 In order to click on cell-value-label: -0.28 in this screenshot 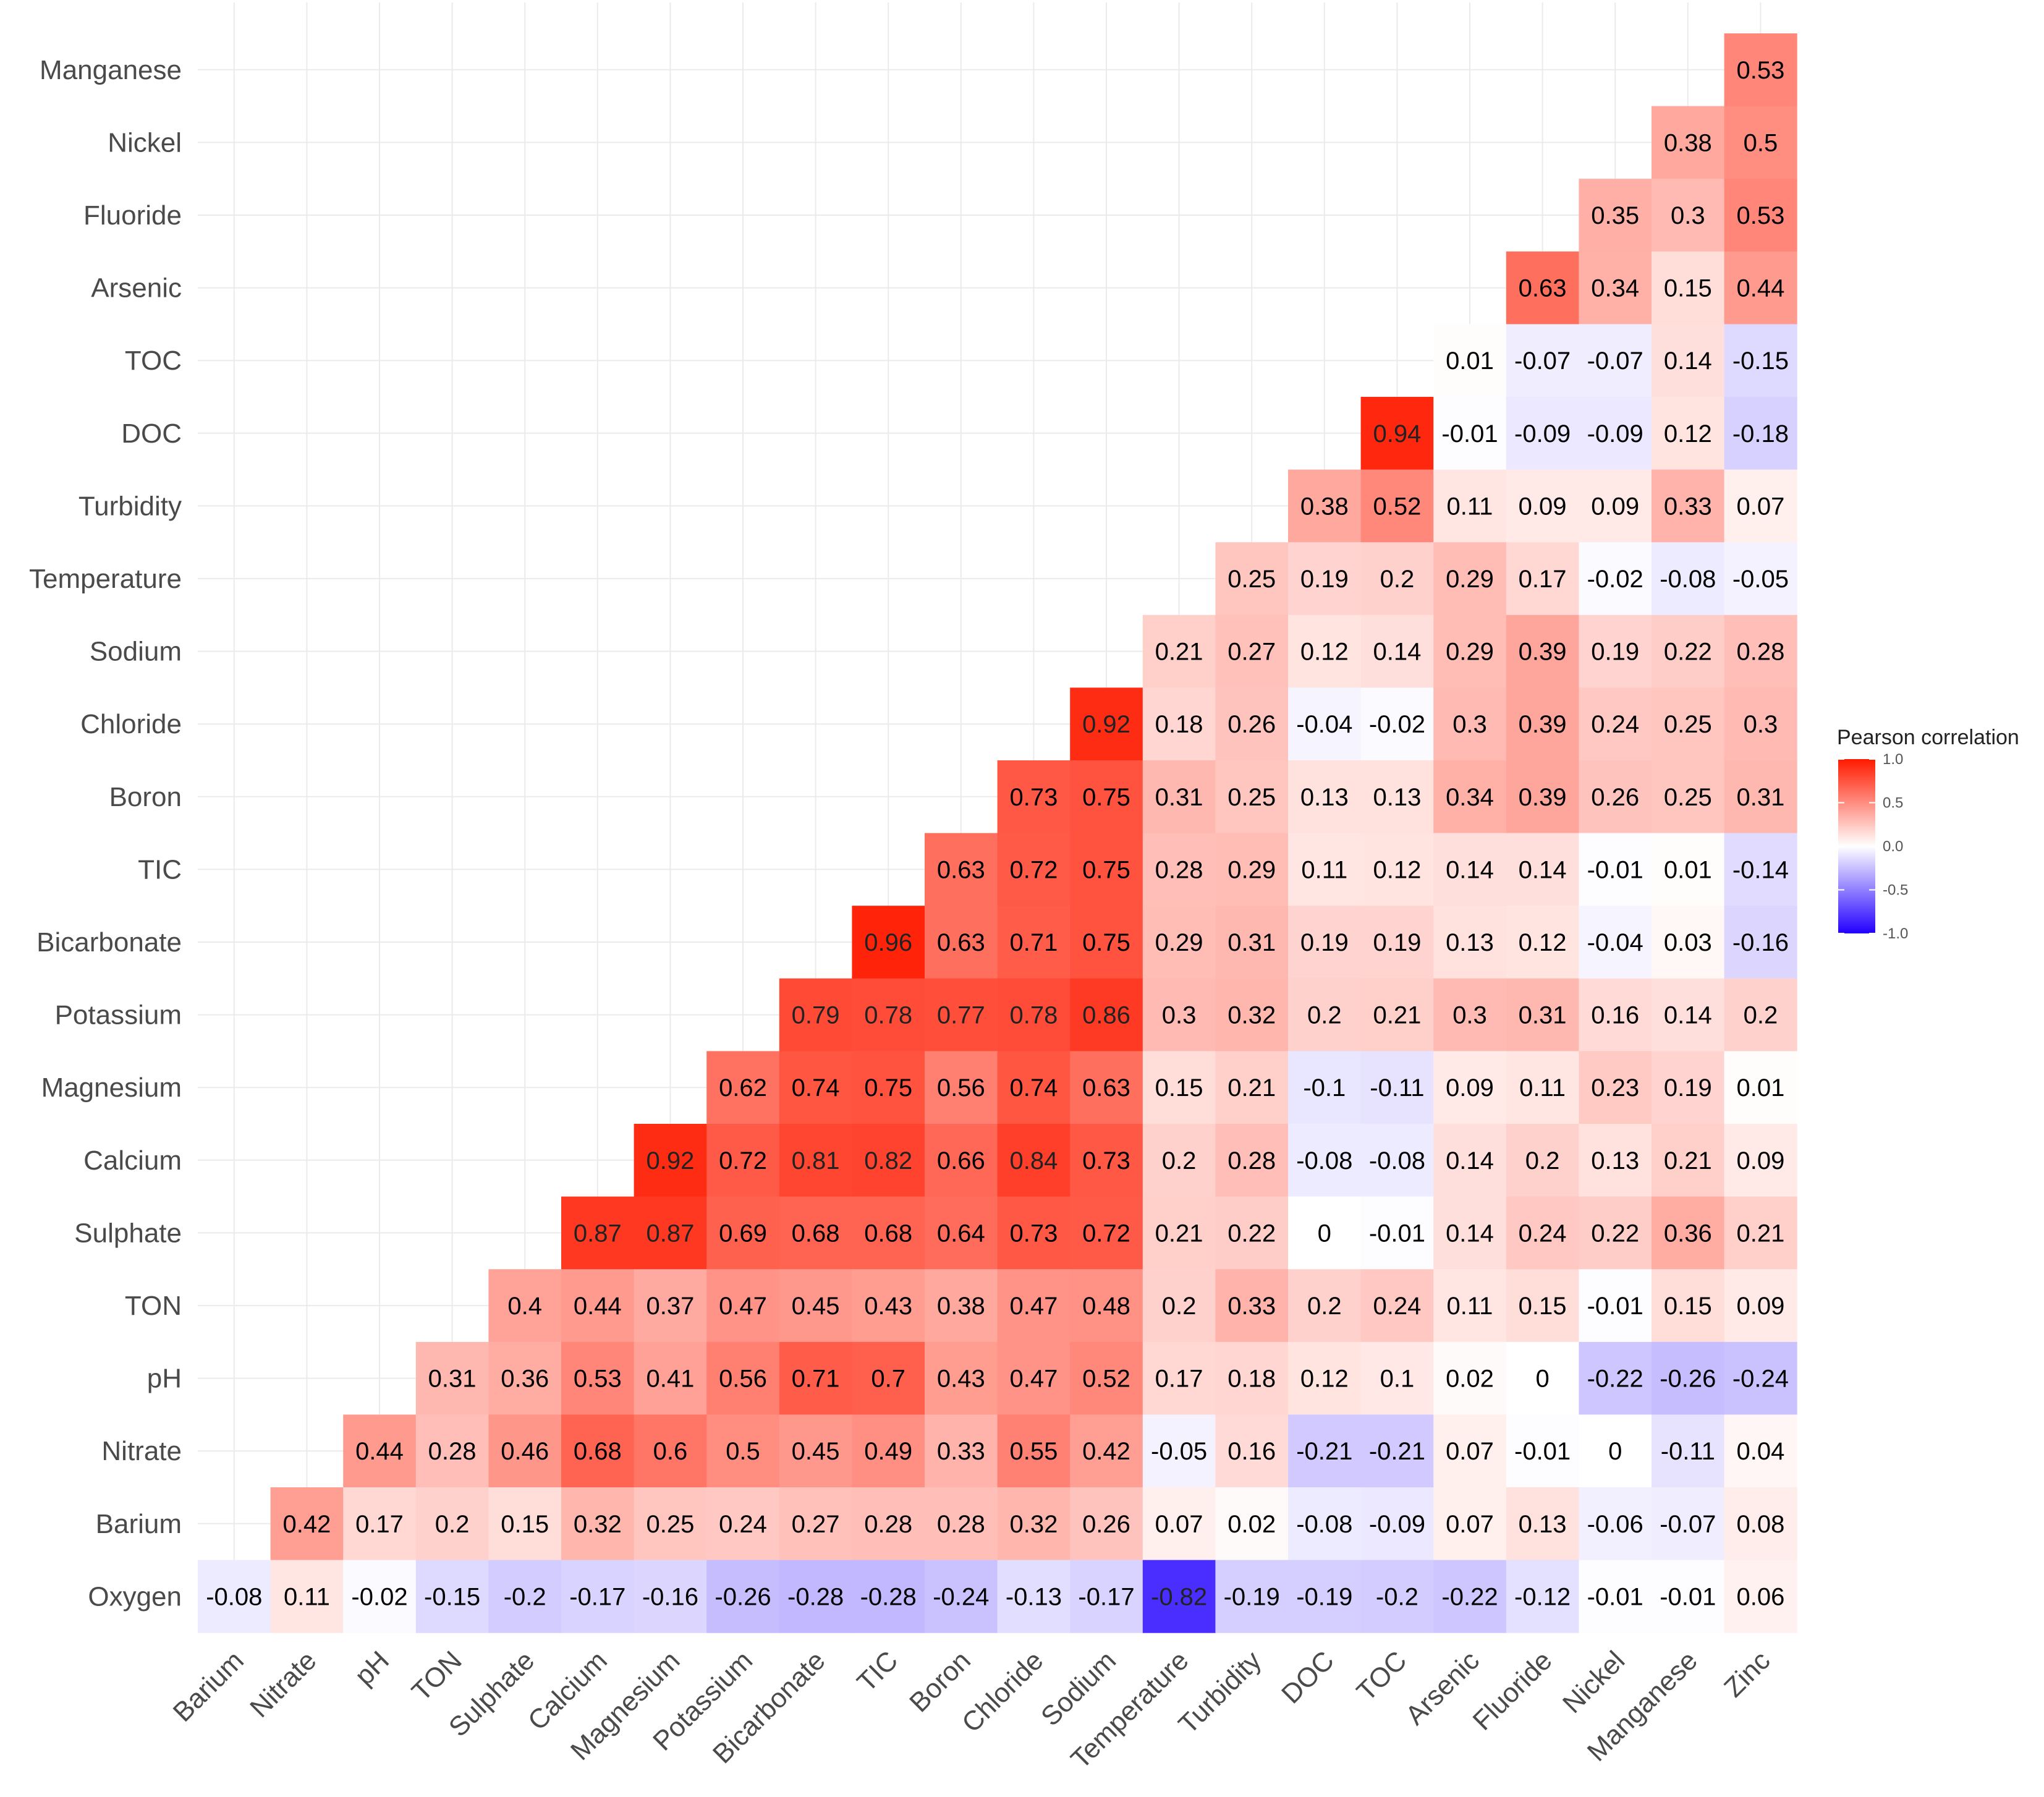, I will do `click(889, 1596)`.